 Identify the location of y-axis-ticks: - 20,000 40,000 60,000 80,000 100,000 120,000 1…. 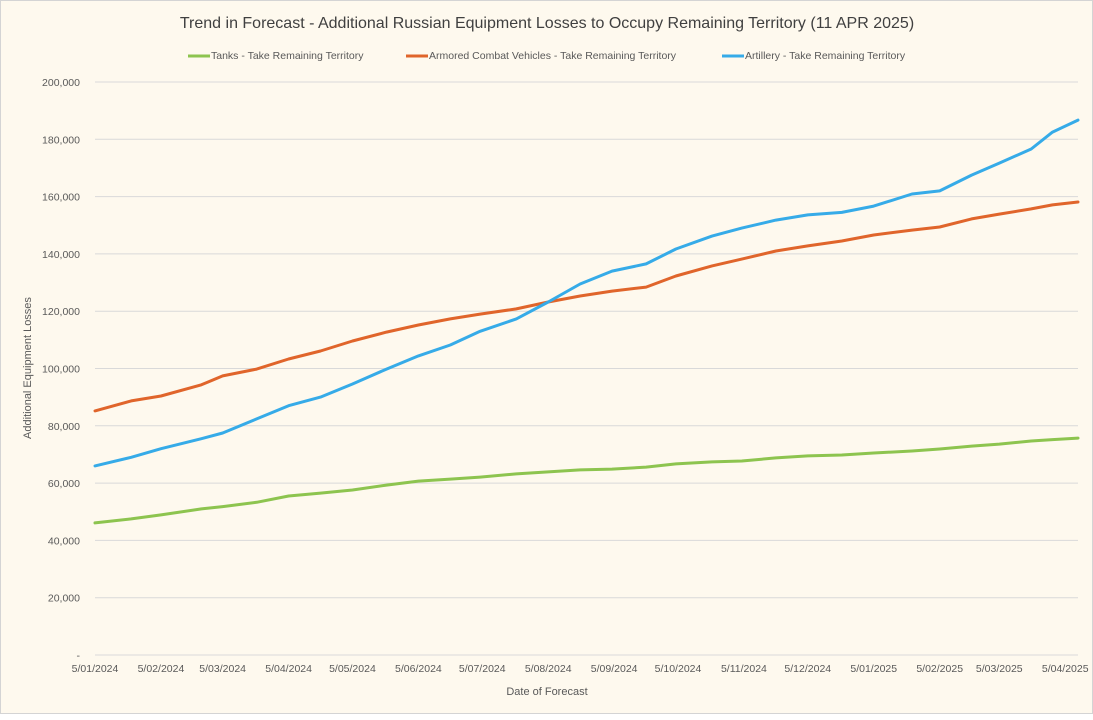
(61, 369).